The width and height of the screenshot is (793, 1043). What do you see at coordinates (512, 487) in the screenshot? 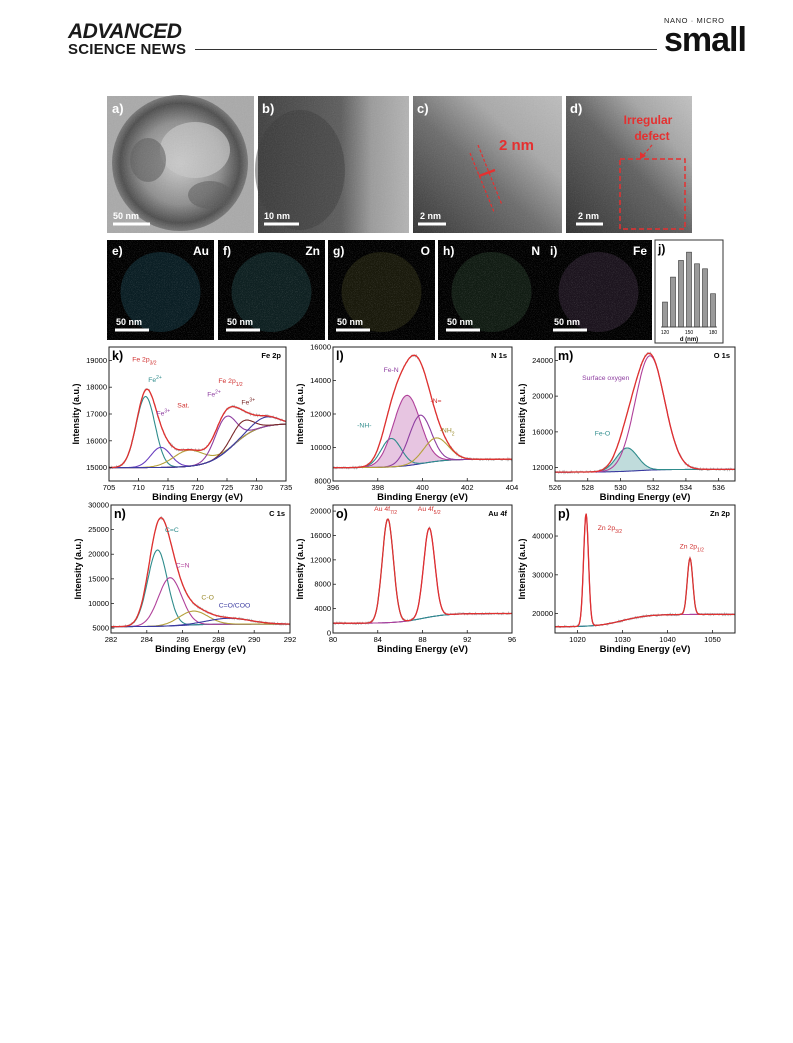
I see `x-tick-label: 404` at bounding box center [512, 487].